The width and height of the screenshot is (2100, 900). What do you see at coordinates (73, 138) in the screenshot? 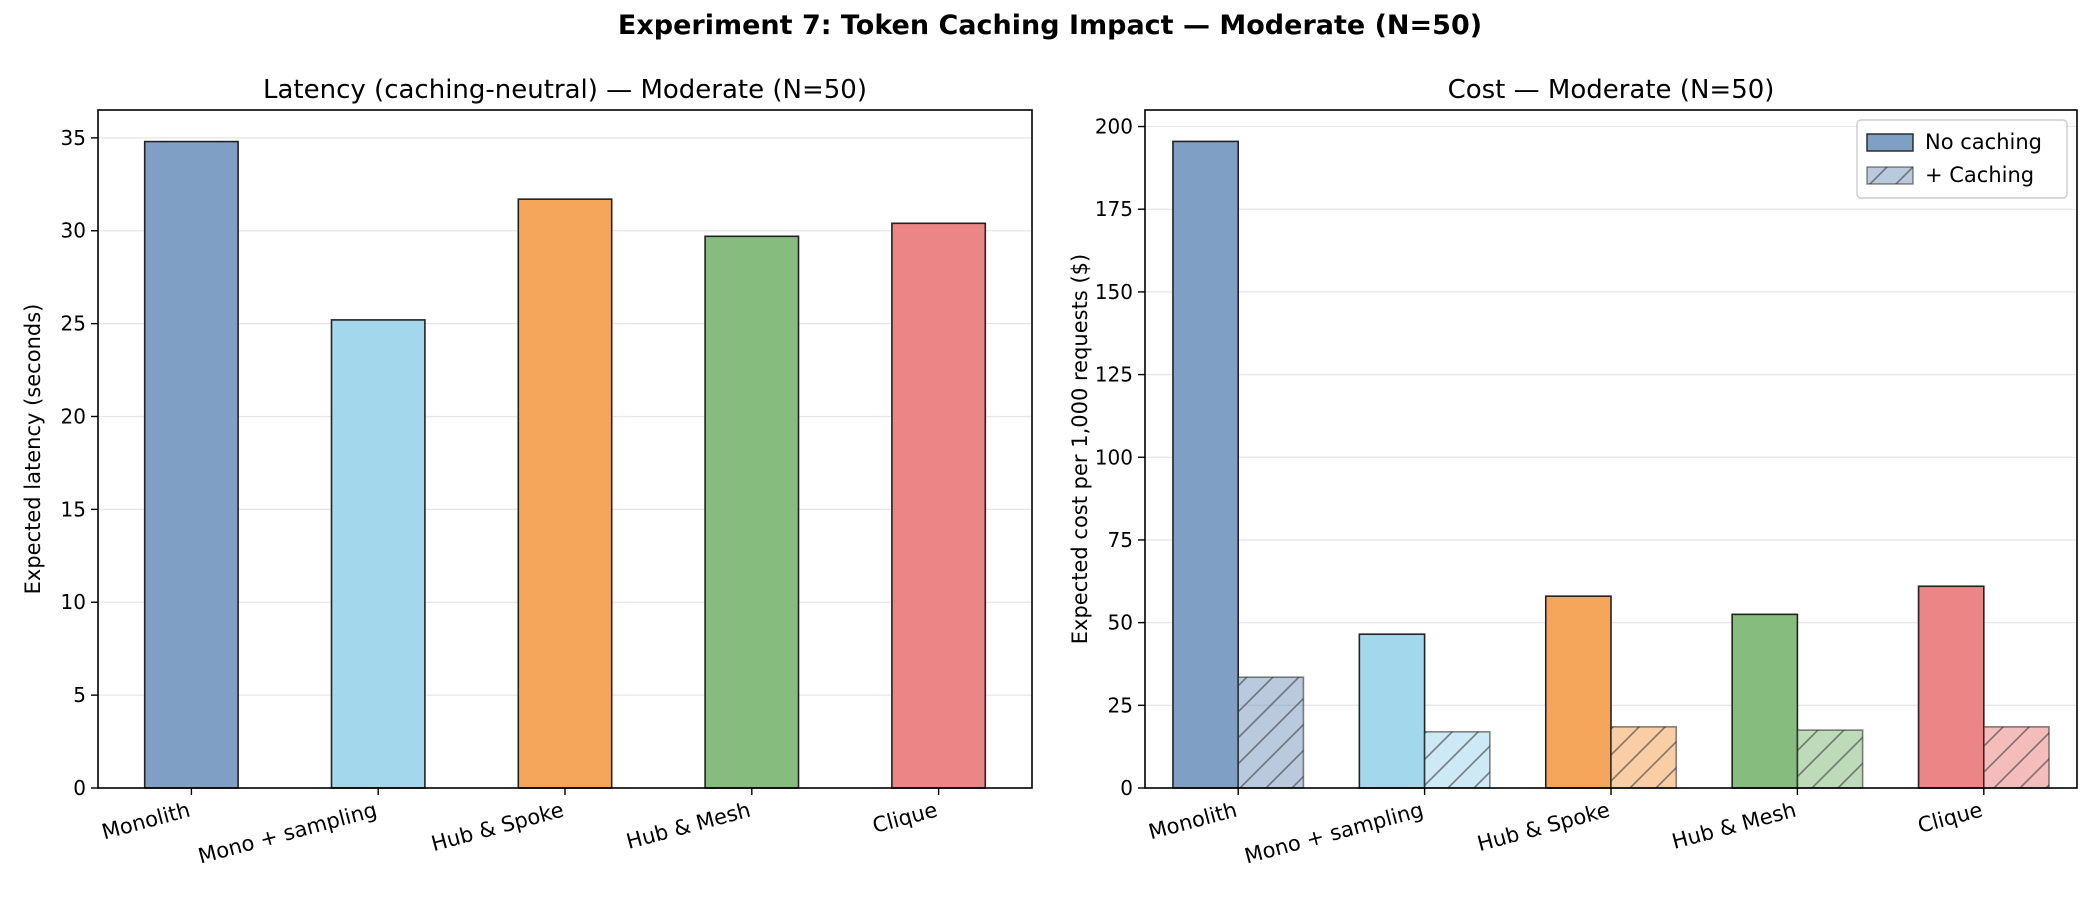
I see `y-tick-label: 35` at bounding box center [73, 138].